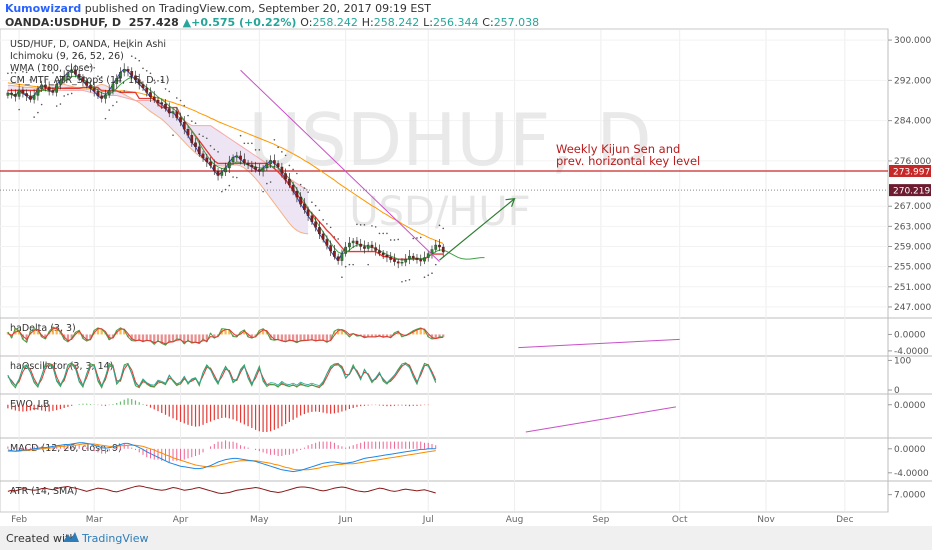 This screenshot has height=550, width=932. I want to click on panel-legend: MACD (12, 26, close, 9), so click(66, 448).